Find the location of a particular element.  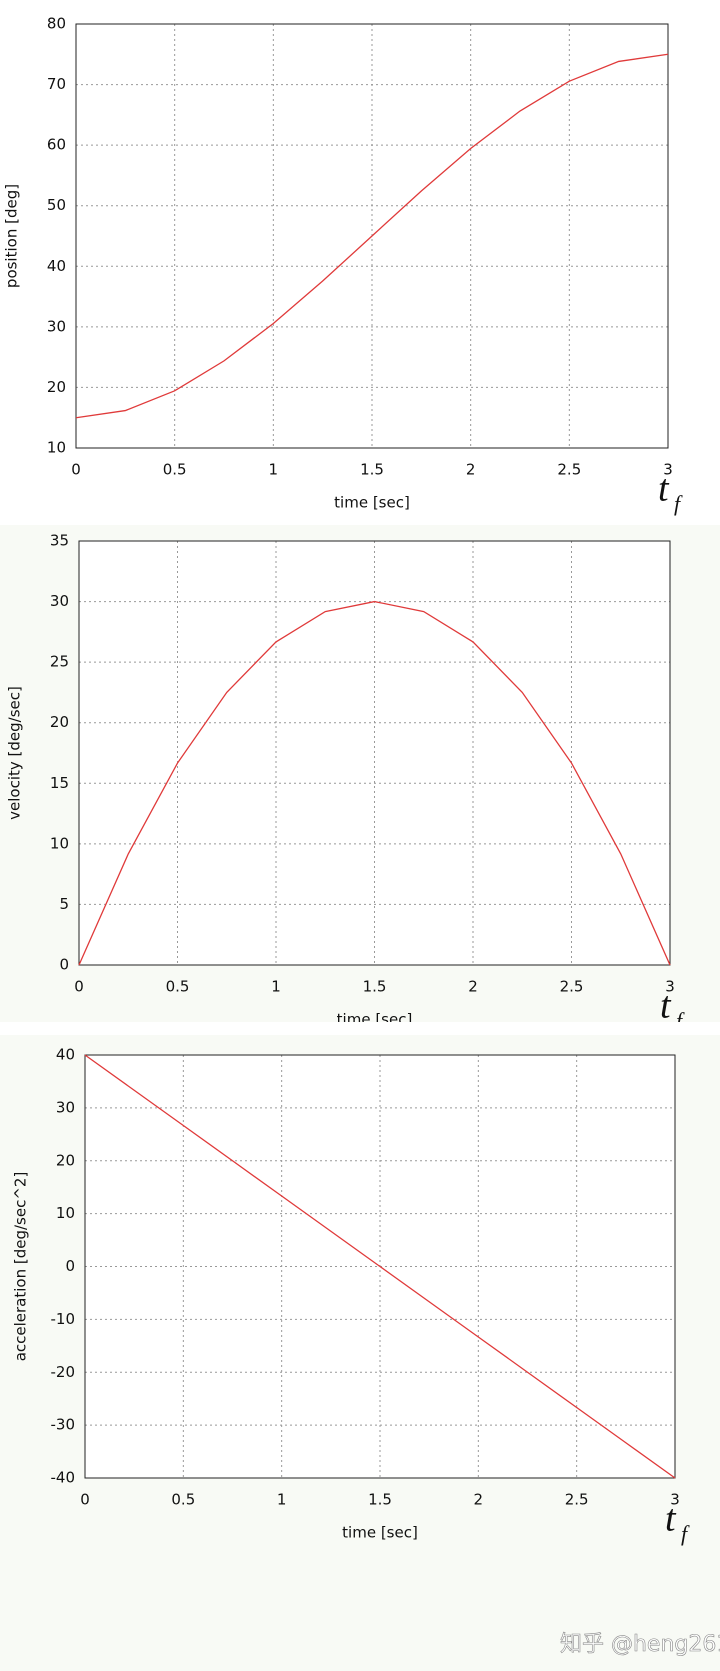

y-tick-label: -30 is located at coordinates (63, 1425).